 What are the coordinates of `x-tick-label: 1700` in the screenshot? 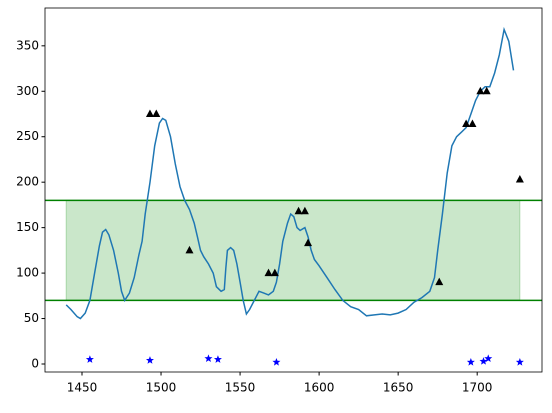 It's located at (477, 388).